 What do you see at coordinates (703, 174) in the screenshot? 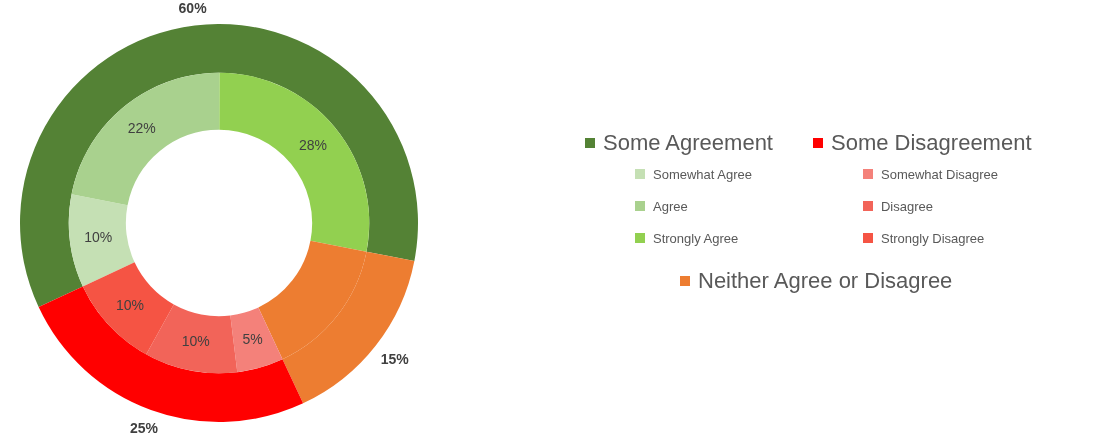
I see `legend-label: Somewhat Agree` at bounding box center [703, 174].